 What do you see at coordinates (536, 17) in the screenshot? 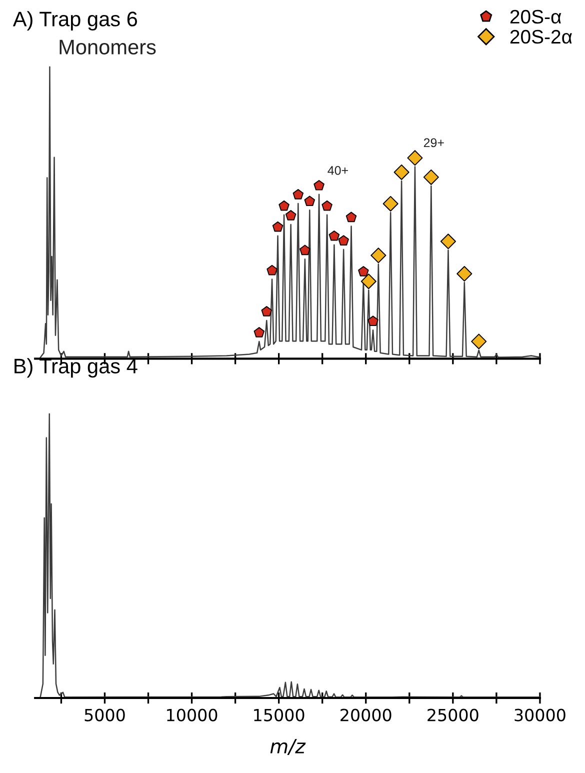
I see `legend-label: 20S-α` at bounding box center [536, 17].